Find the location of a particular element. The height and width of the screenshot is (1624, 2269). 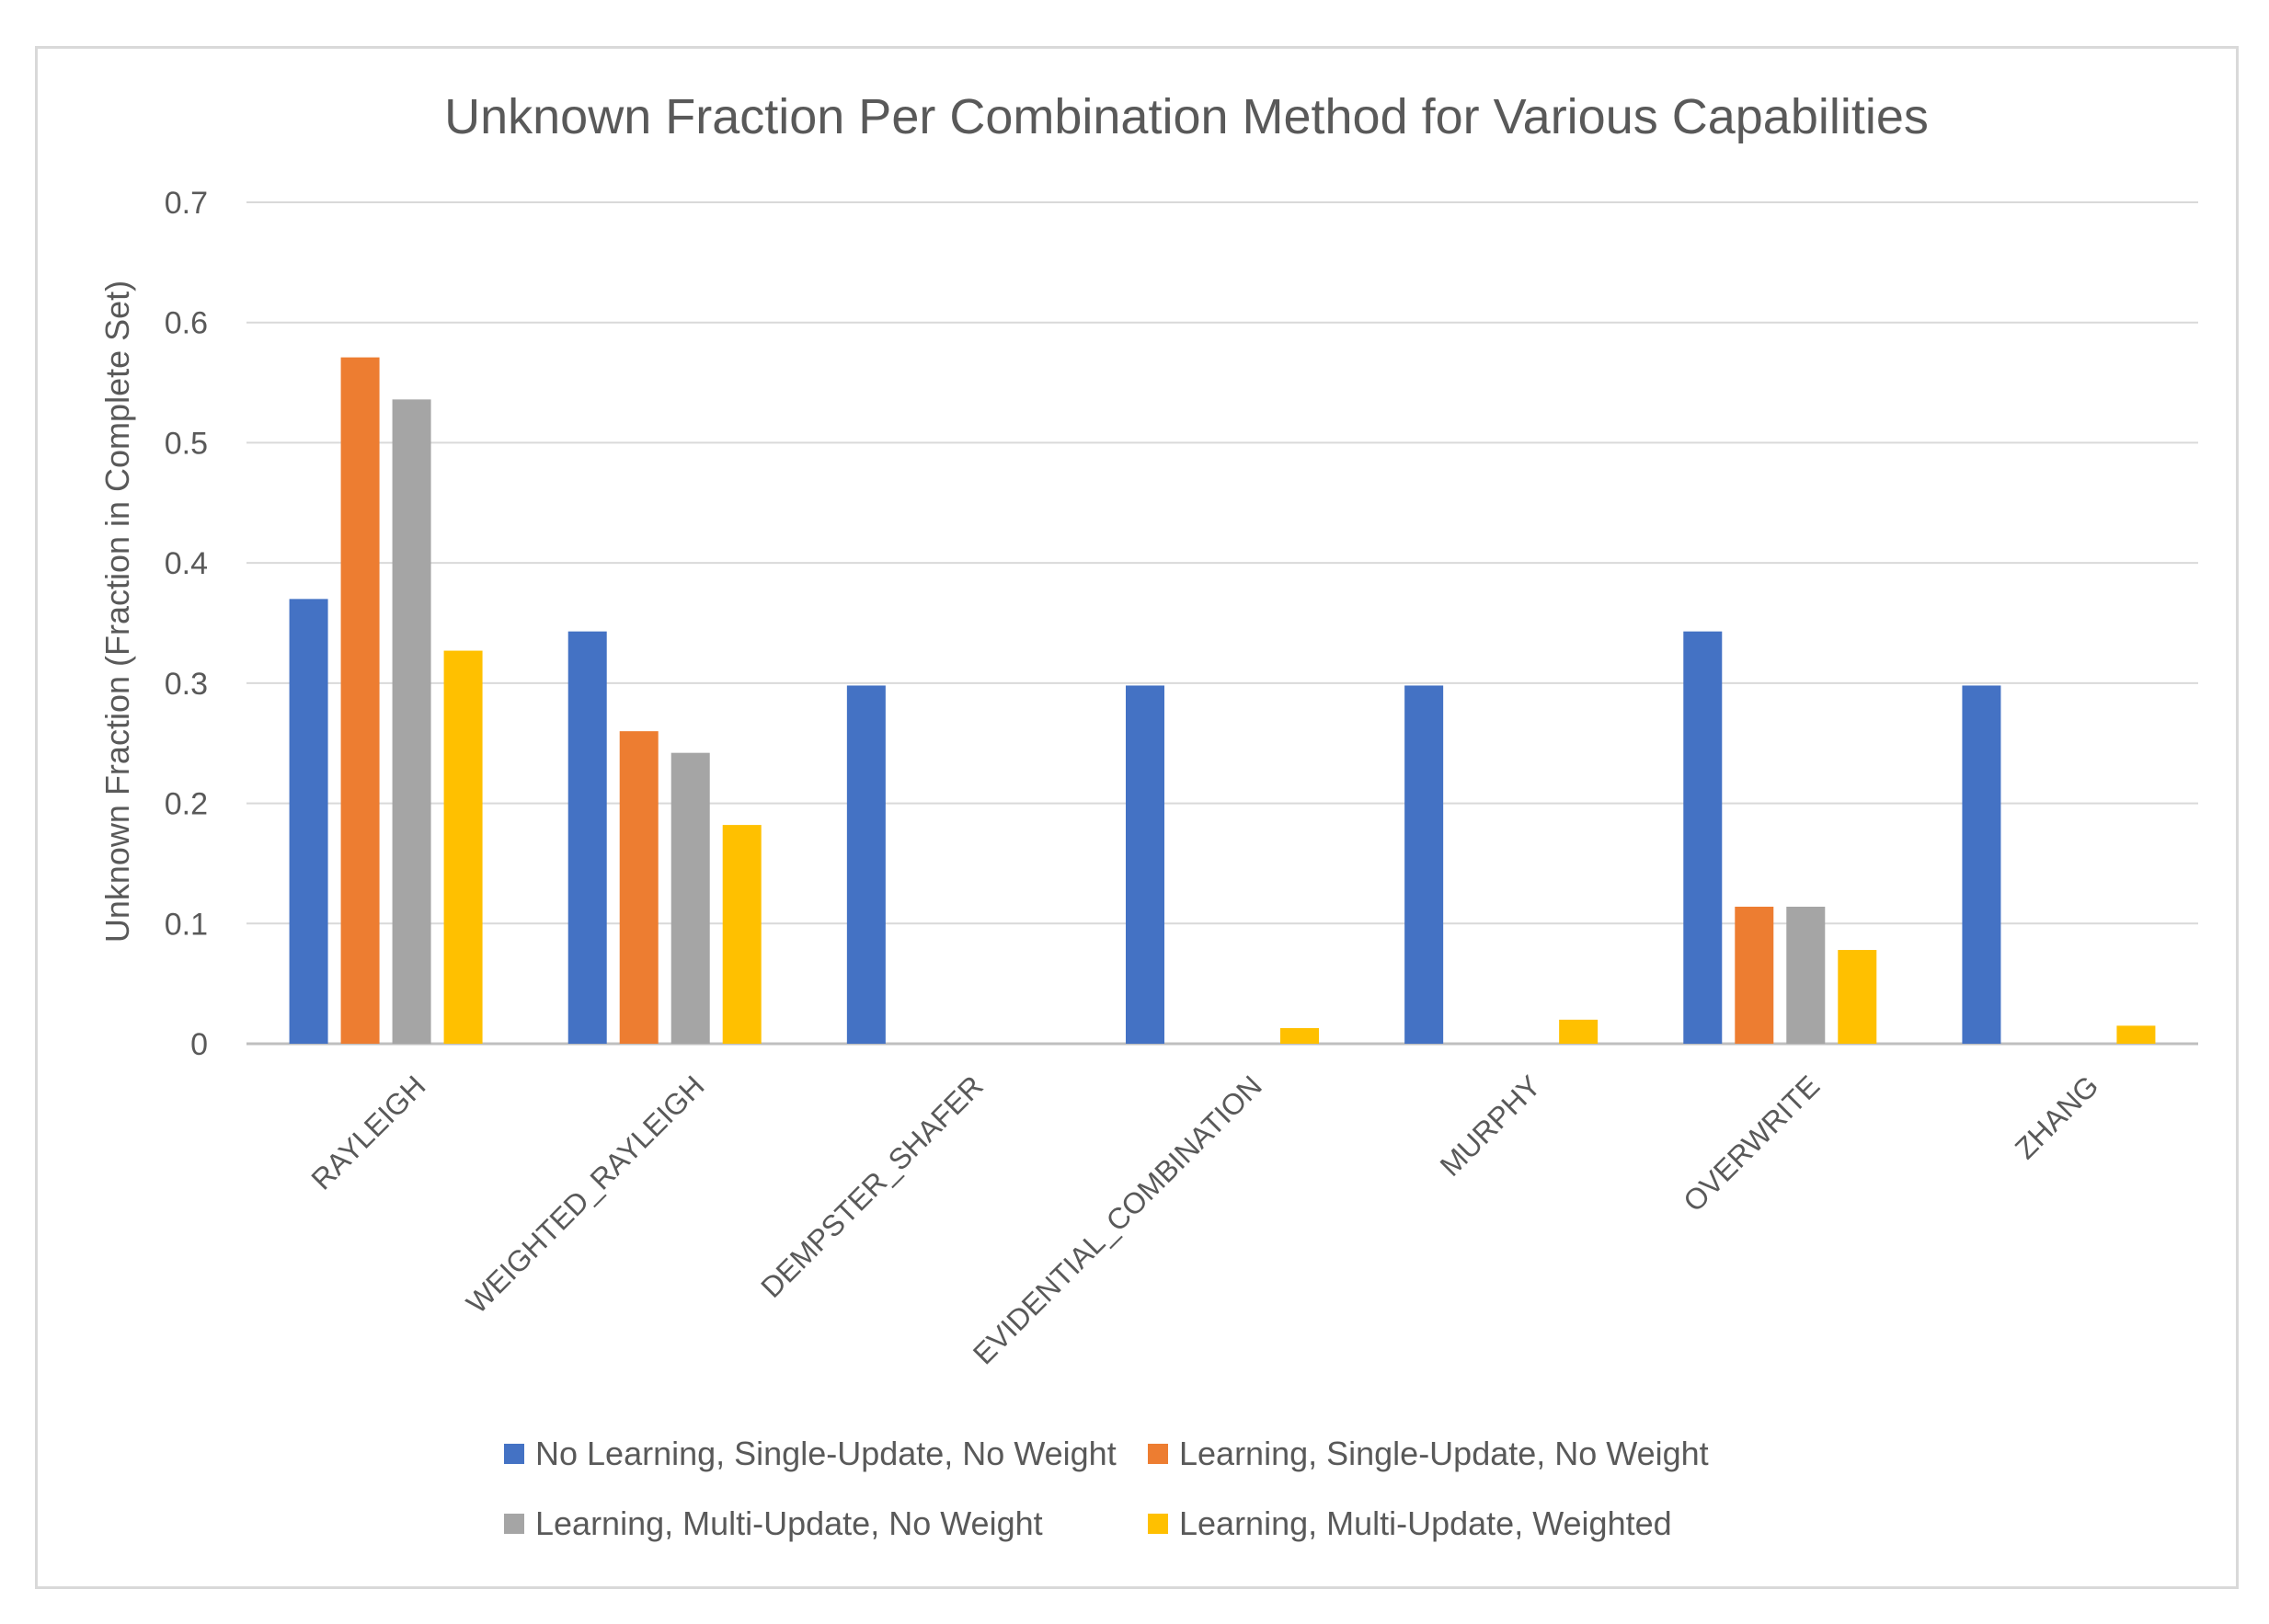

legend-item-series-1: No Learning, Single-Update, No Weight is located at coordinates (810, 1454).